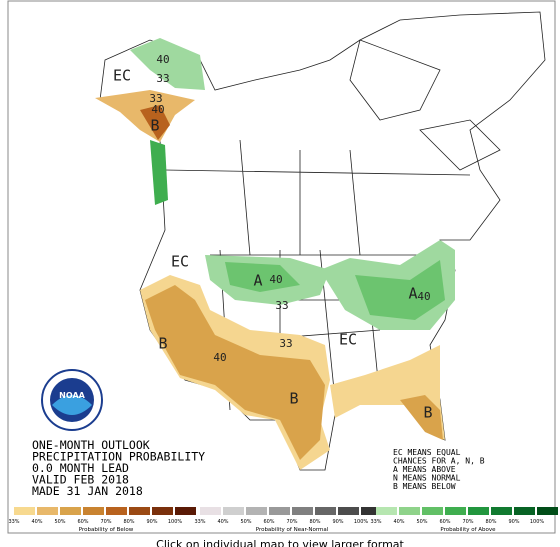  I want to click on key-line: EC MEANS EQUAL, so click(427, 452).